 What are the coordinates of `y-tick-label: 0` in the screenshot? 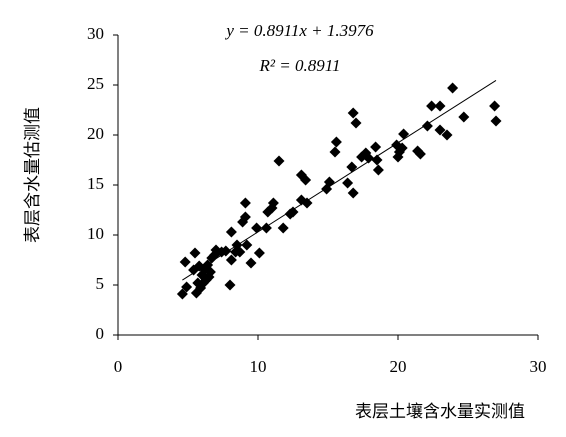 It's located at (100, 333).